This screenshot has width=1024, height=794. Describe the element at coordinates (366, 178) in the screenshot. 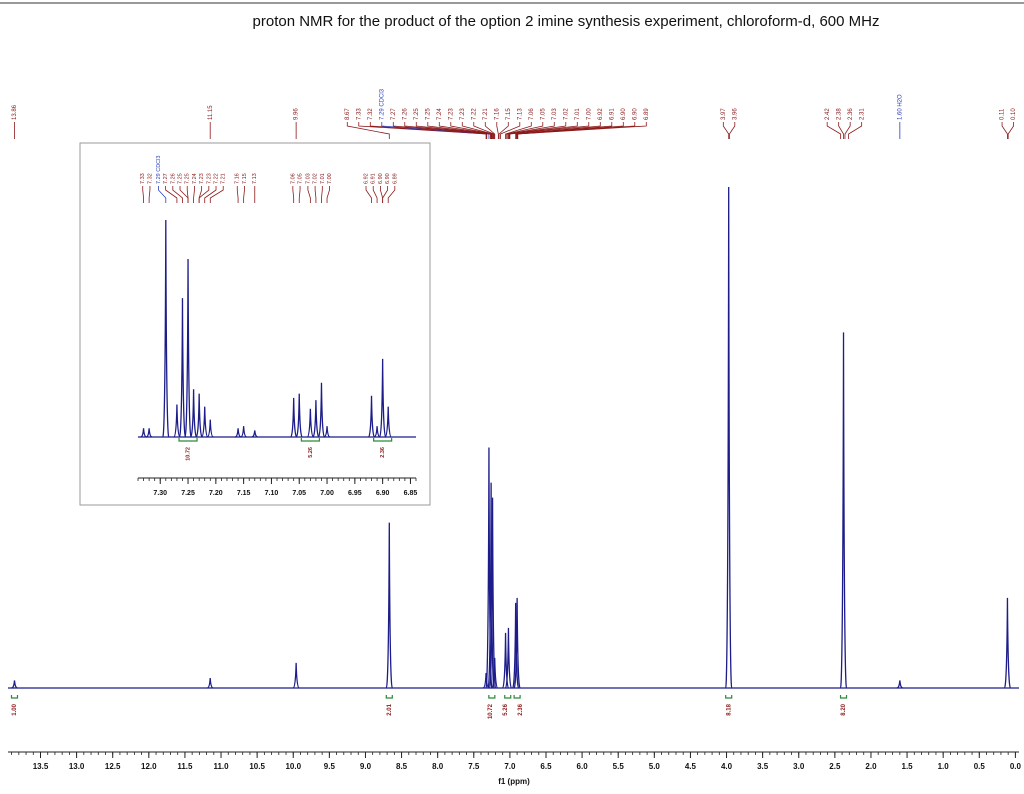

I see `peak-label: 6.92` at that location.